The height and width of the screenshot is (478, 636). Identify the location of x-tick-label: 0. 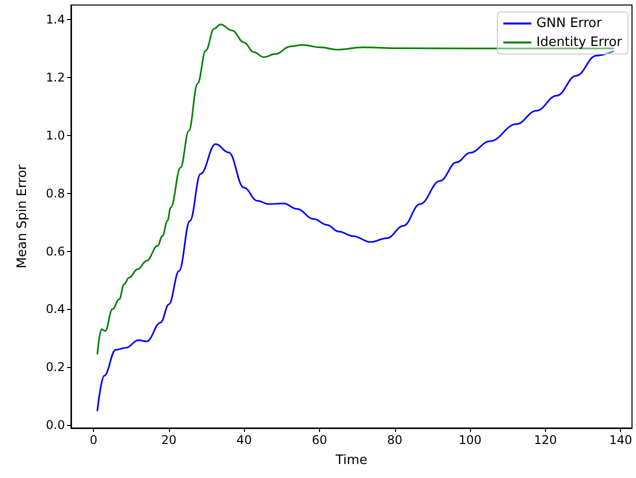
(94, 440).